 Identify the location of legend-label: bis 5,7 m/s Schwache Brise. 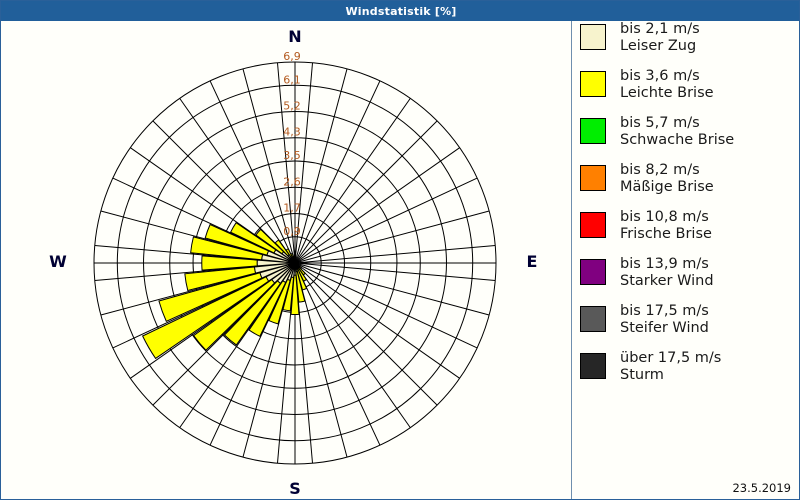
(677, 132).